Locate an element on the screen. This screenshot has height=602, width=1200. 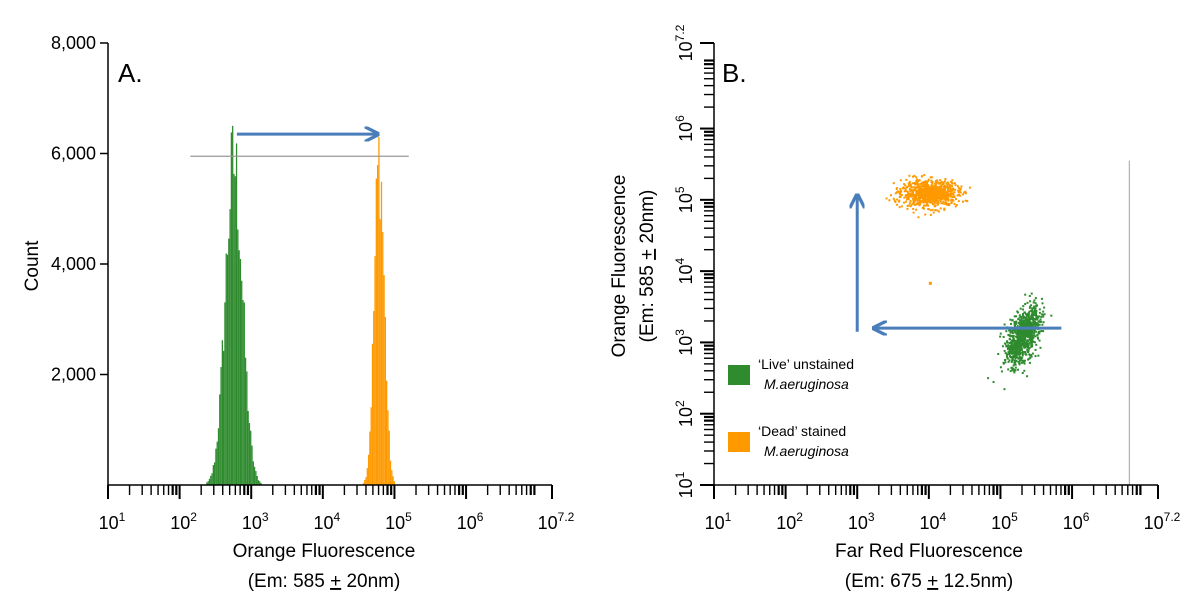
panel-a-x-tick-label: 10⁶ is located at coordinates (470, 521).